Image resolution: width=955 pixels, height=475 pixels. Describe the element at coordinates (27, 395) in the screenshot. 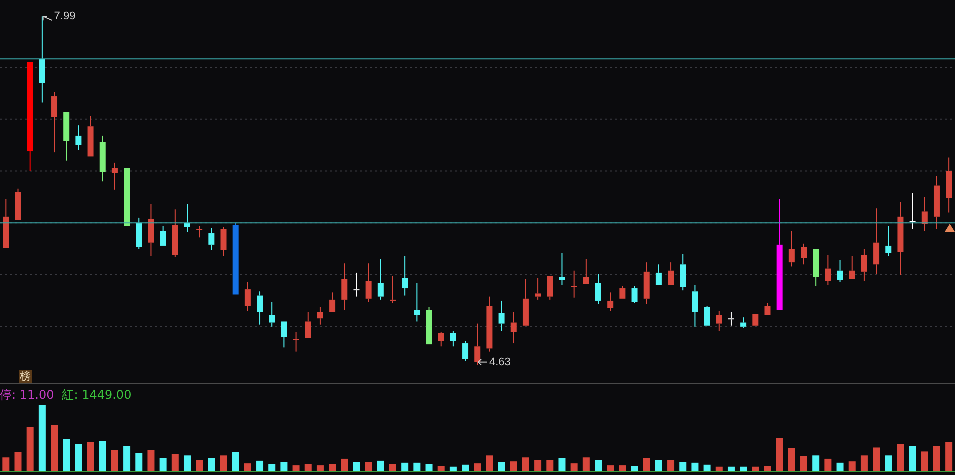

I see `text: 停: 11.00` at that location.